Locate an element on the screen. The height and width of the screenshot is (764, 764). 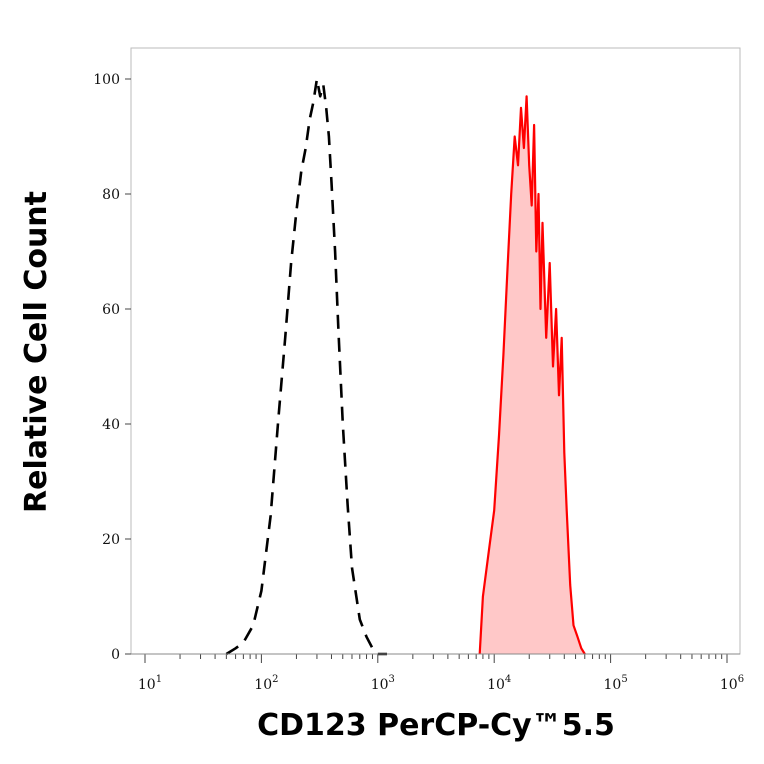
x-tick-label: 10² is located at coordinates (266, 683).